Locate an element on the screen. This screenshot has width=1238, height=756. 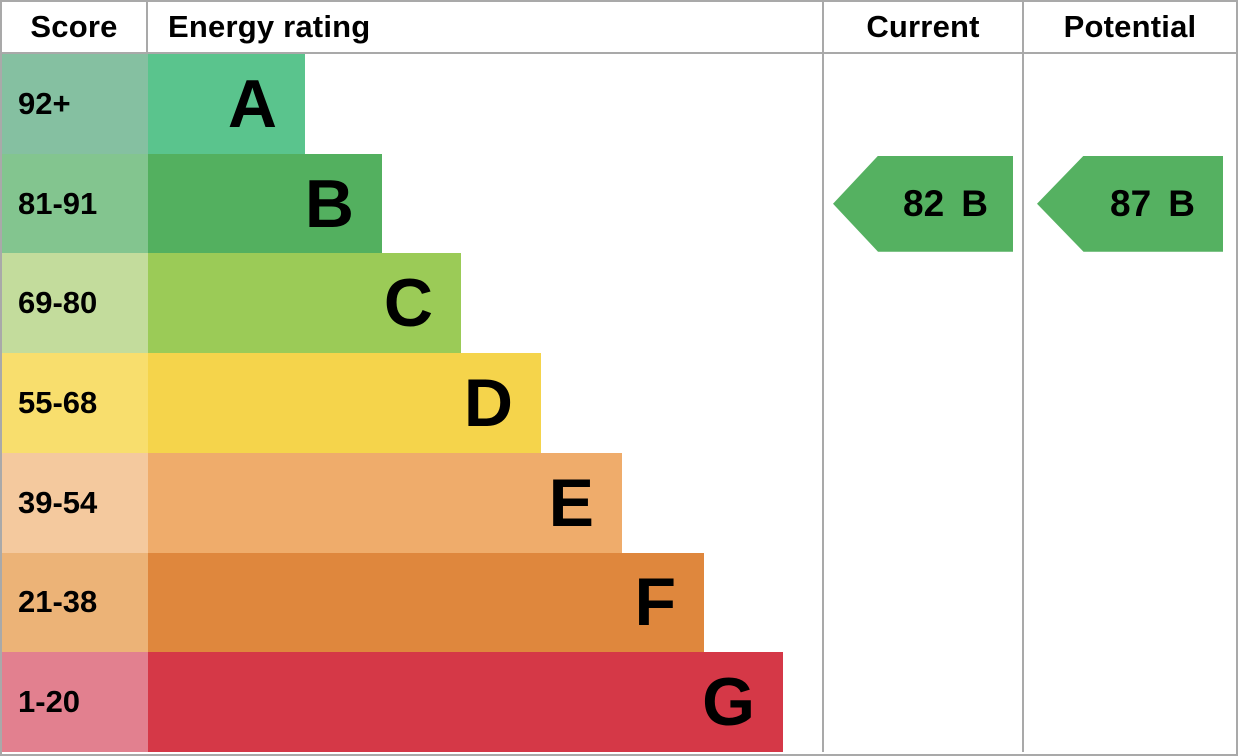
band-row-b: 81-91 B is located at coordinates (412, 203).